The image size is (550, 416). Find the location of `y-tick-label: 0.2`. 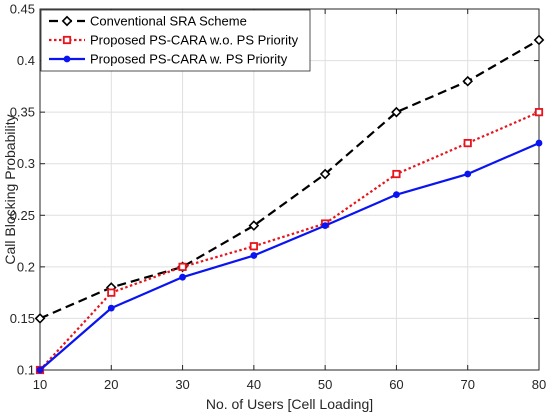

y-tick-label: 0.2 is located at coordinates (26, 266).